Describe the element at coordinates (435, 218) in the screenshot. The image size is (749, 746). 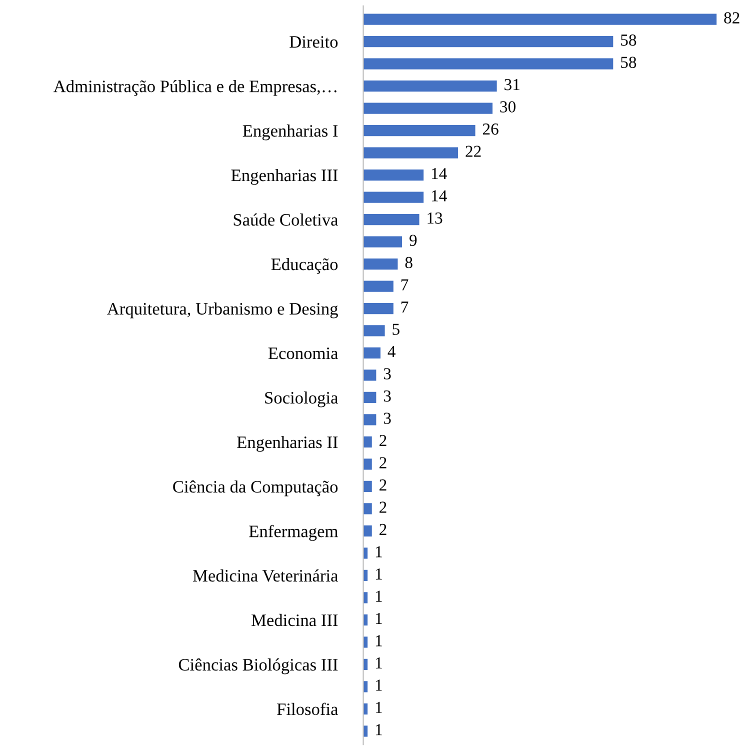
I see `data-label: 13` at that location.